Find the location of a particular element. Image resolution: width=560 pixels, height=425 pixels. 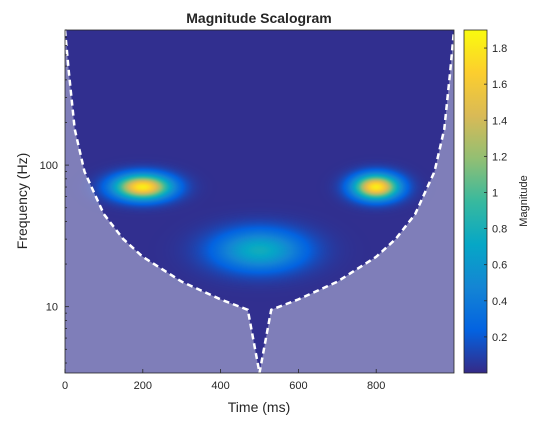

y-tick-label: 100 is located at coordinates (49, 166).